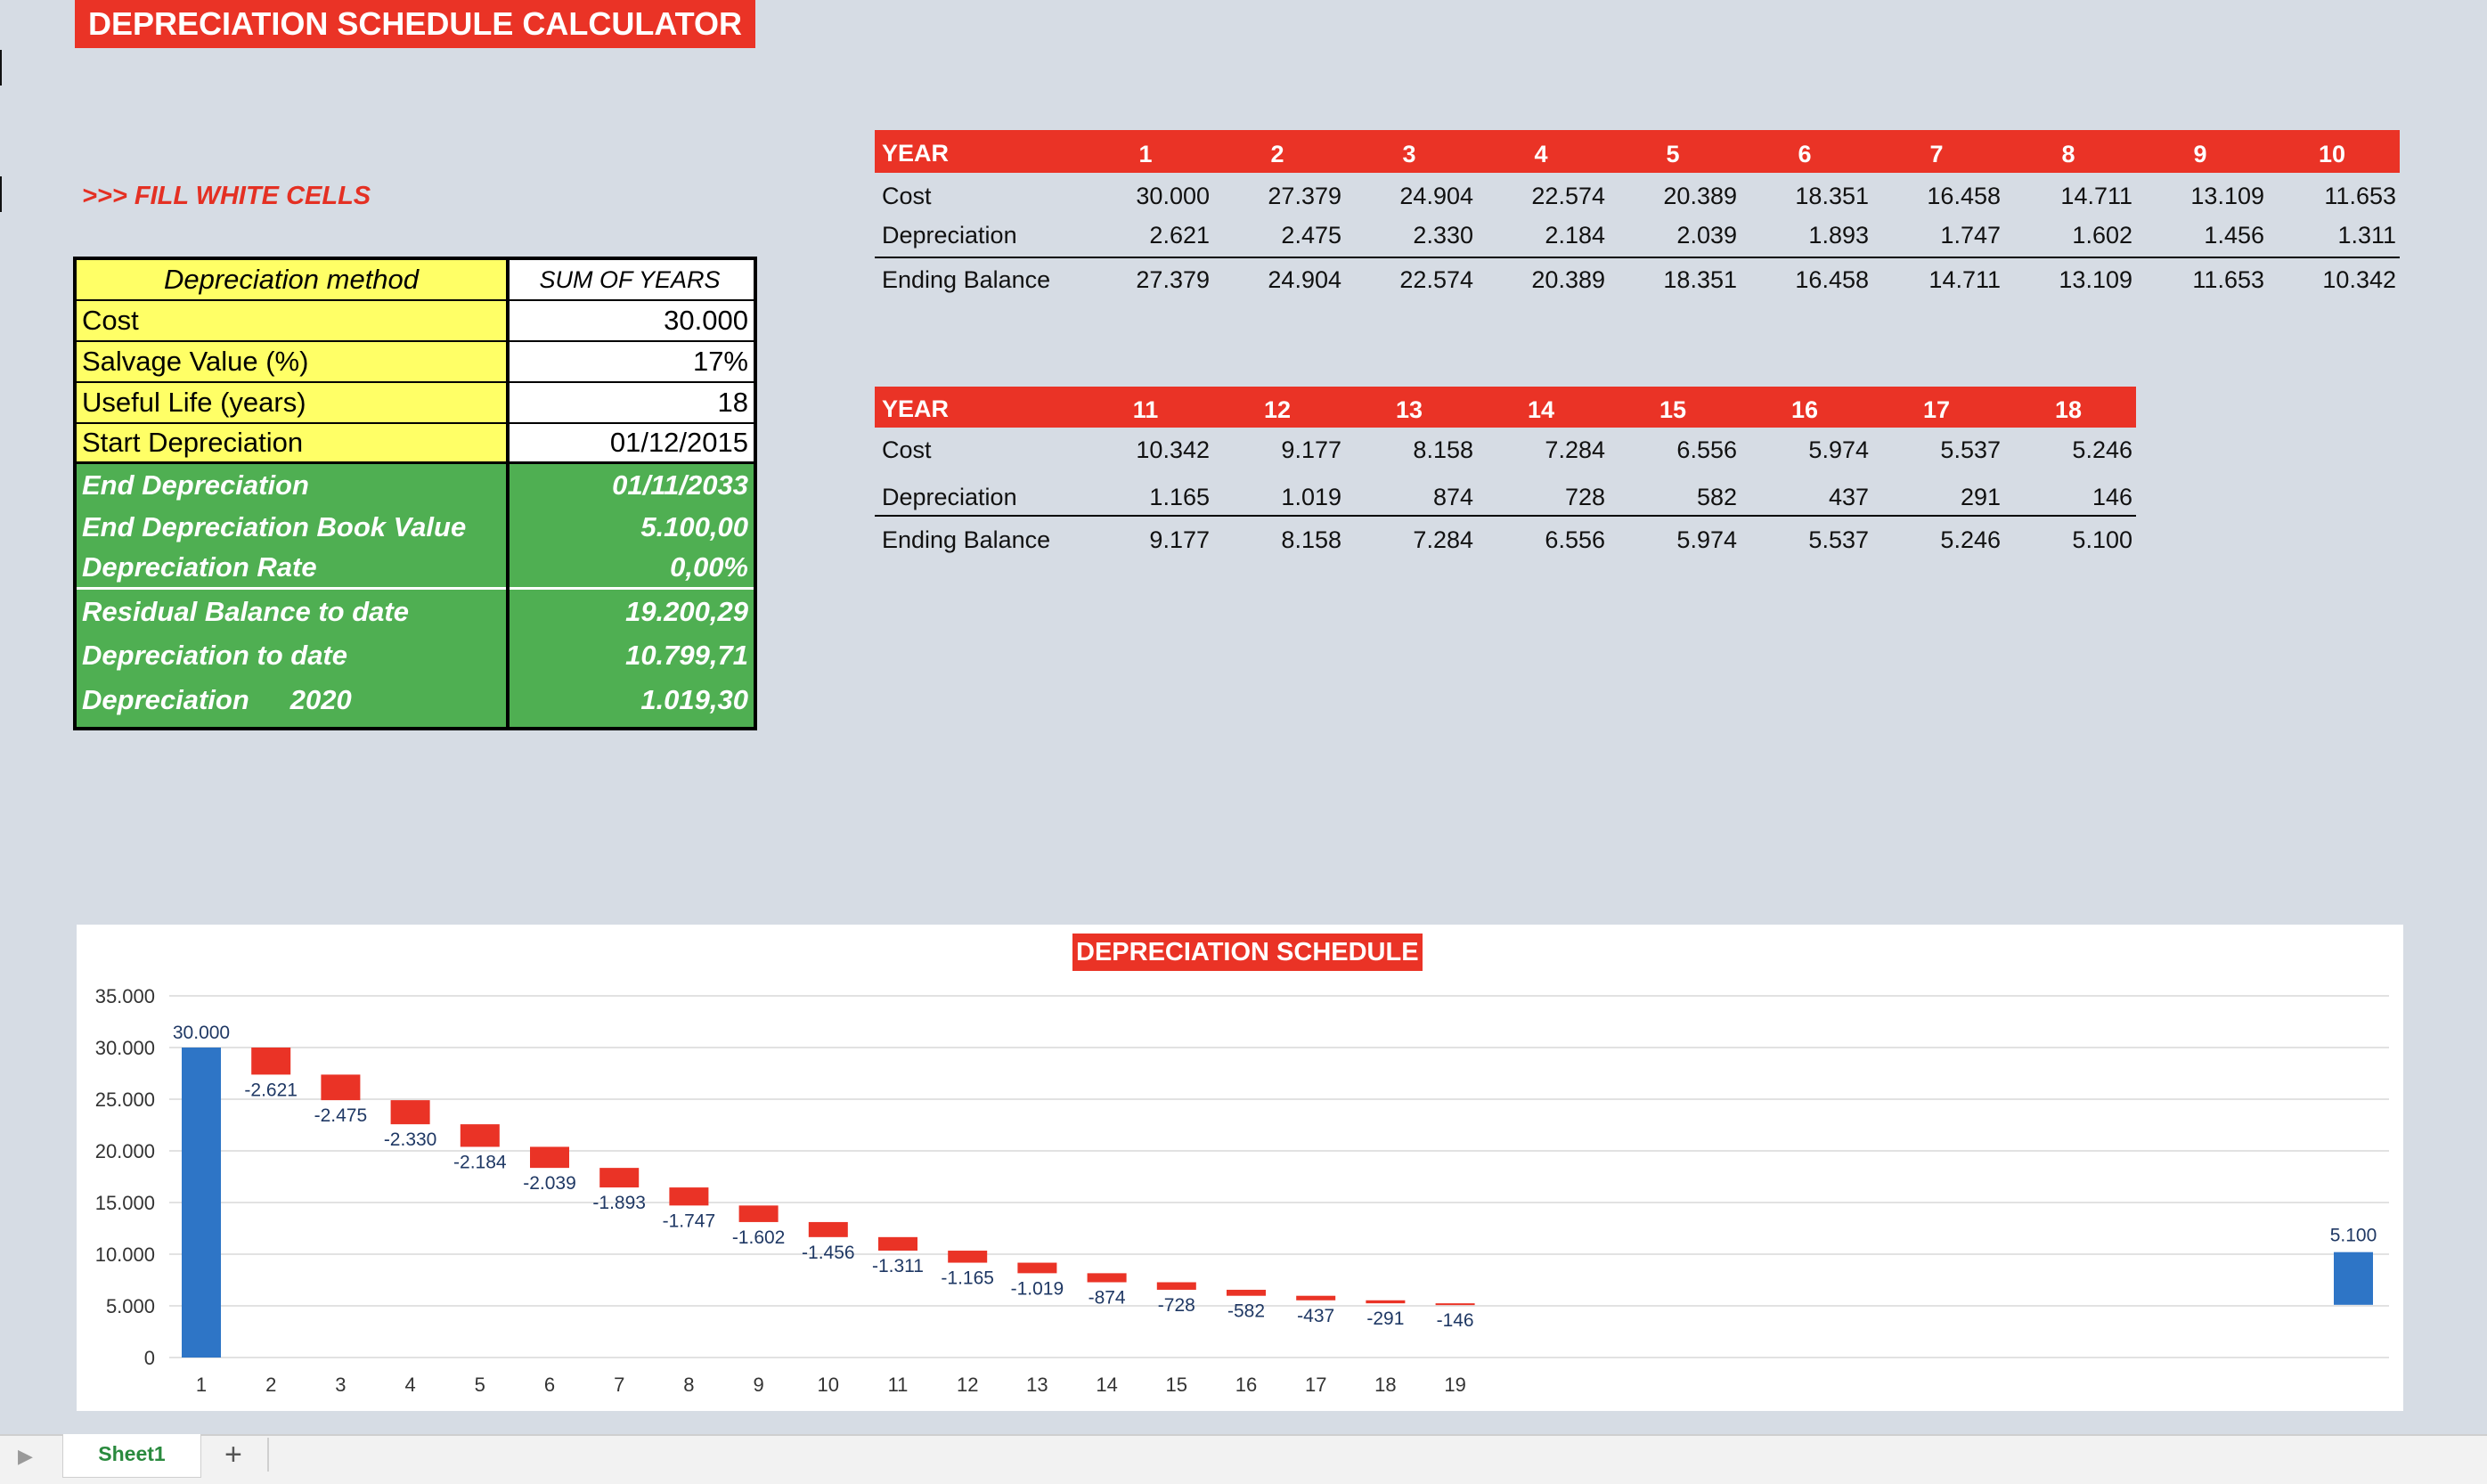 This screenshot has width=2487, height=1484. I want to click on residual-balance-label: Residual Balance to date, so click(291, 612).